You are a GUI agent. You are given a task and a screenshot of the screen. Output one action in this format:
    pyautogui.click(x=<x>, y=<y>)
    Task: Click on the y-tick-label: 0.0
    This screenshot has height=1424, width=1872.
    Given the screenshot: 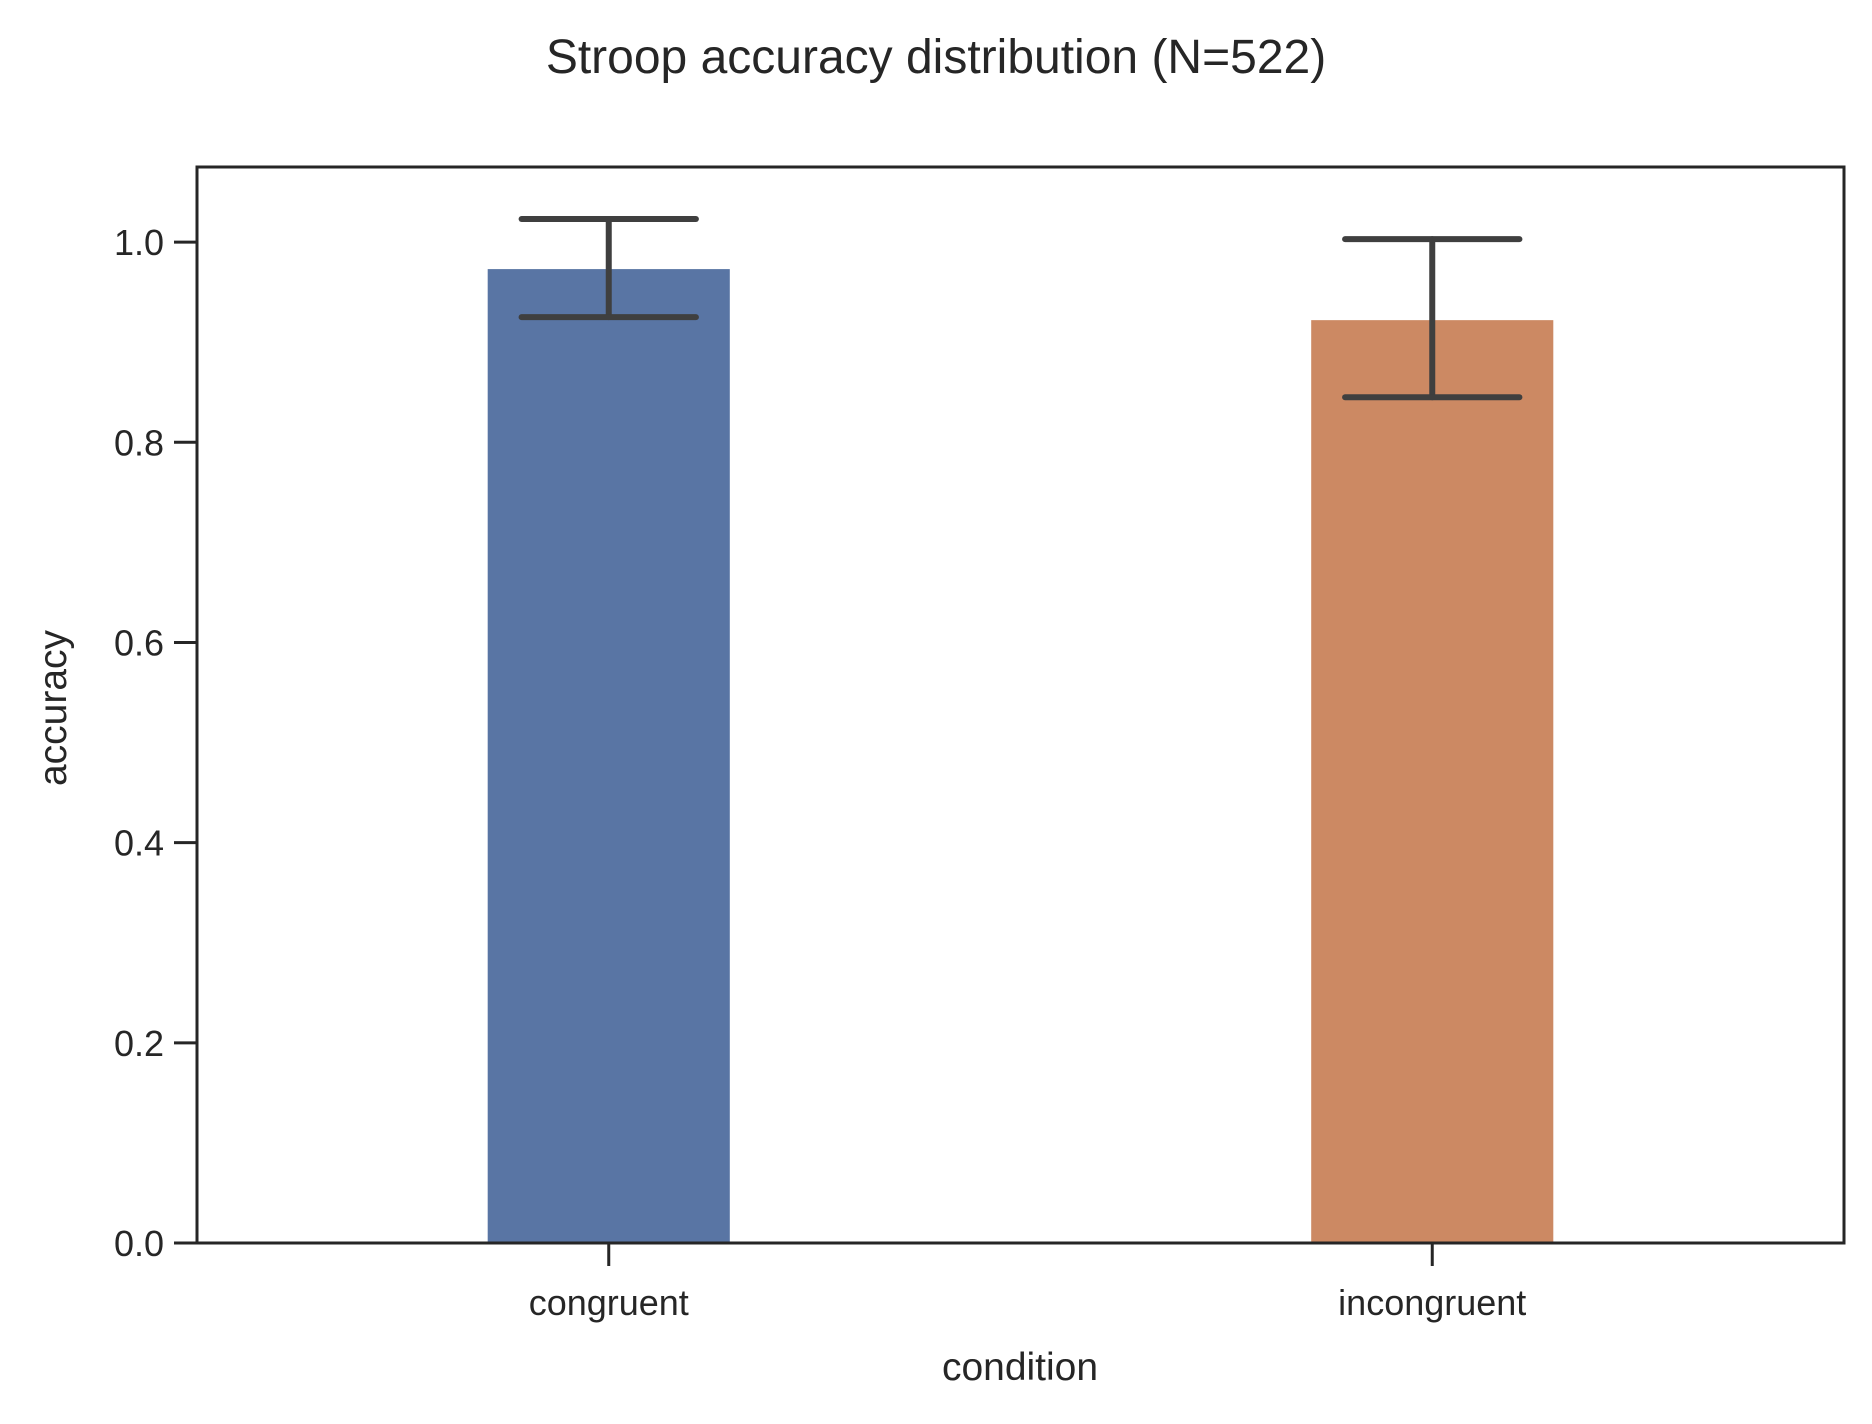 What is the action you would take?
    pyautogui.click(x=139, y=1243)
    